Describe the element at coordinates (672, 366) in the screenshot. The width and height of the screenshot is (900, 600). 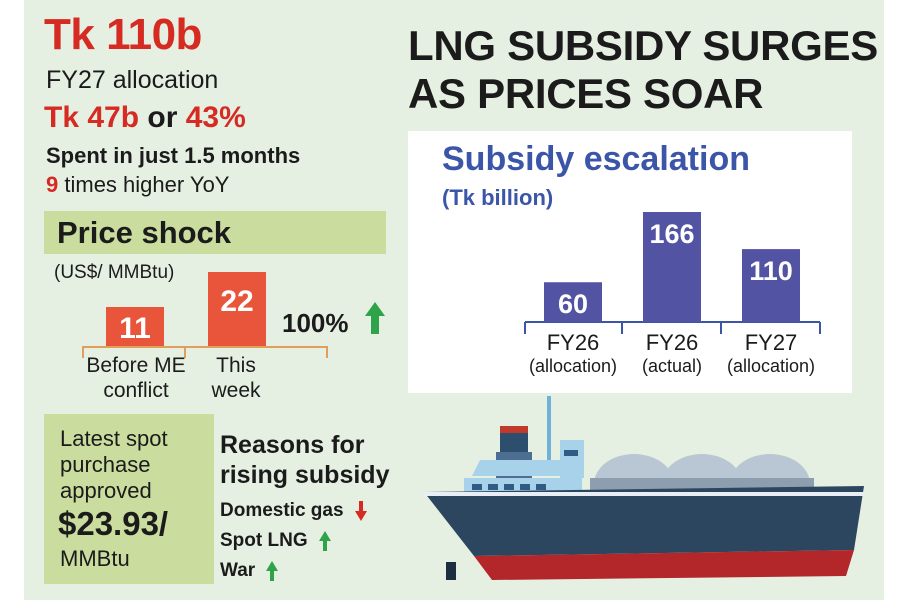
I see `chart-category-sublabel: (actual)` at that location.